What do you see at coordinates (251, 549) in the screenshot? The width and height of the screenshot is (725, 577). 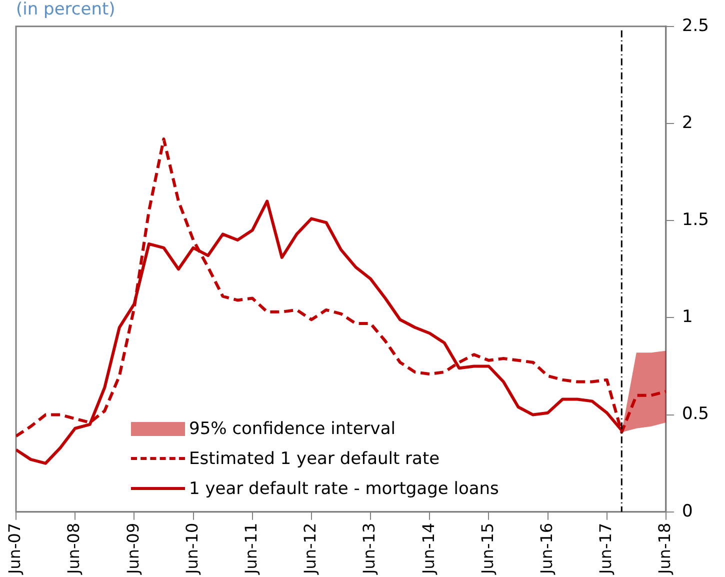 I see `x-tick-label: Jun-11` at bounding box center [251, 549].